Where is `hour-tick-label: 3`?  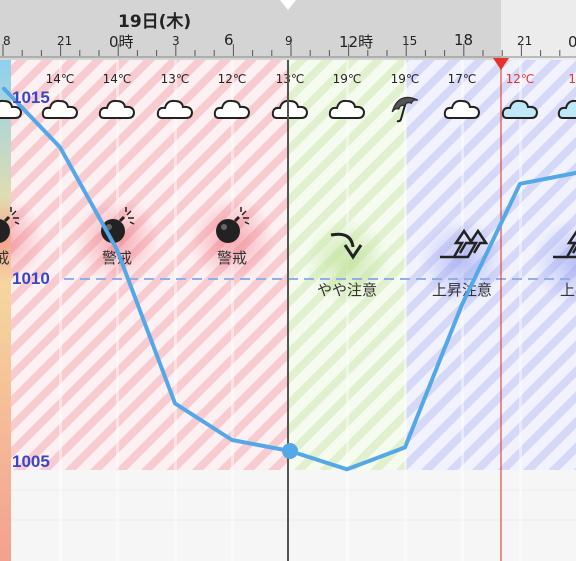
hour-tick-label: 3 is located at coordinates (176, 41).